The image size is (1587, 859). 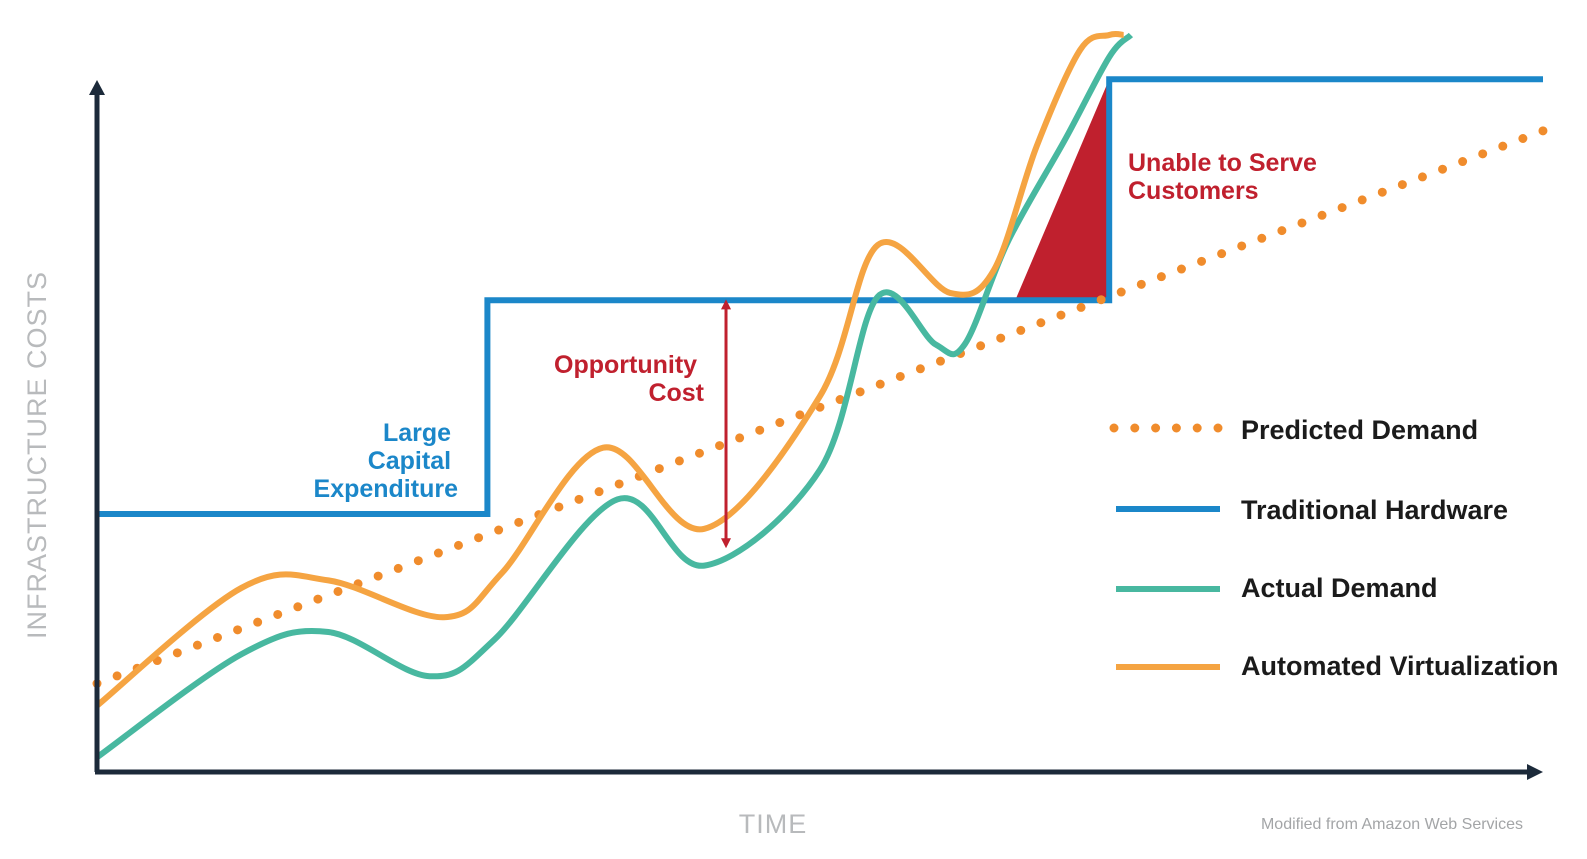 I want to click on unable-to-serve-label: Unable to Serve Customers, so click(x=1226, y=177).